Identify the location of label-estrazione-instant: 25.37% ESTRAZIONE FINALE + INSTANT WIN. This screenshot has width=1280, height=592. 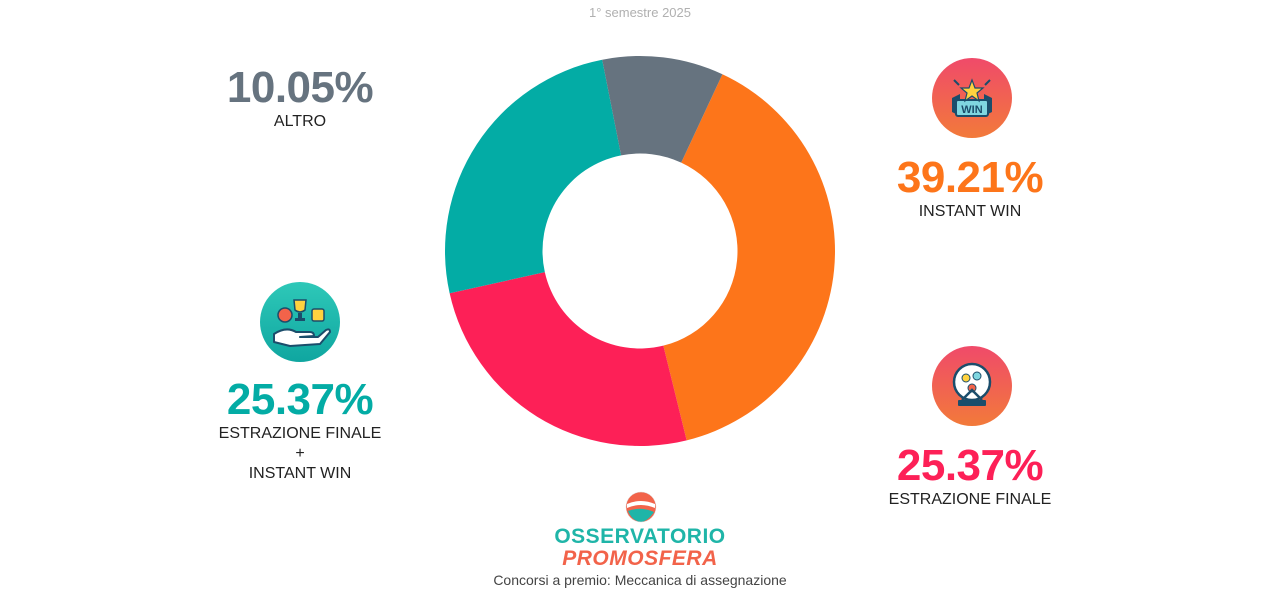
(300, 431).